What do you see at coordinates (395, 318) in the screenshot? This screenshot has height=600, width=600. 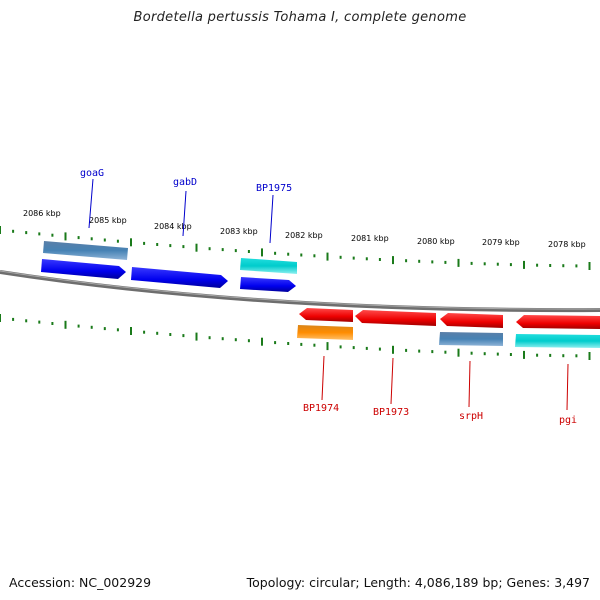 I see `cds-arrow-BP1973` at bounding box center [395, 318].